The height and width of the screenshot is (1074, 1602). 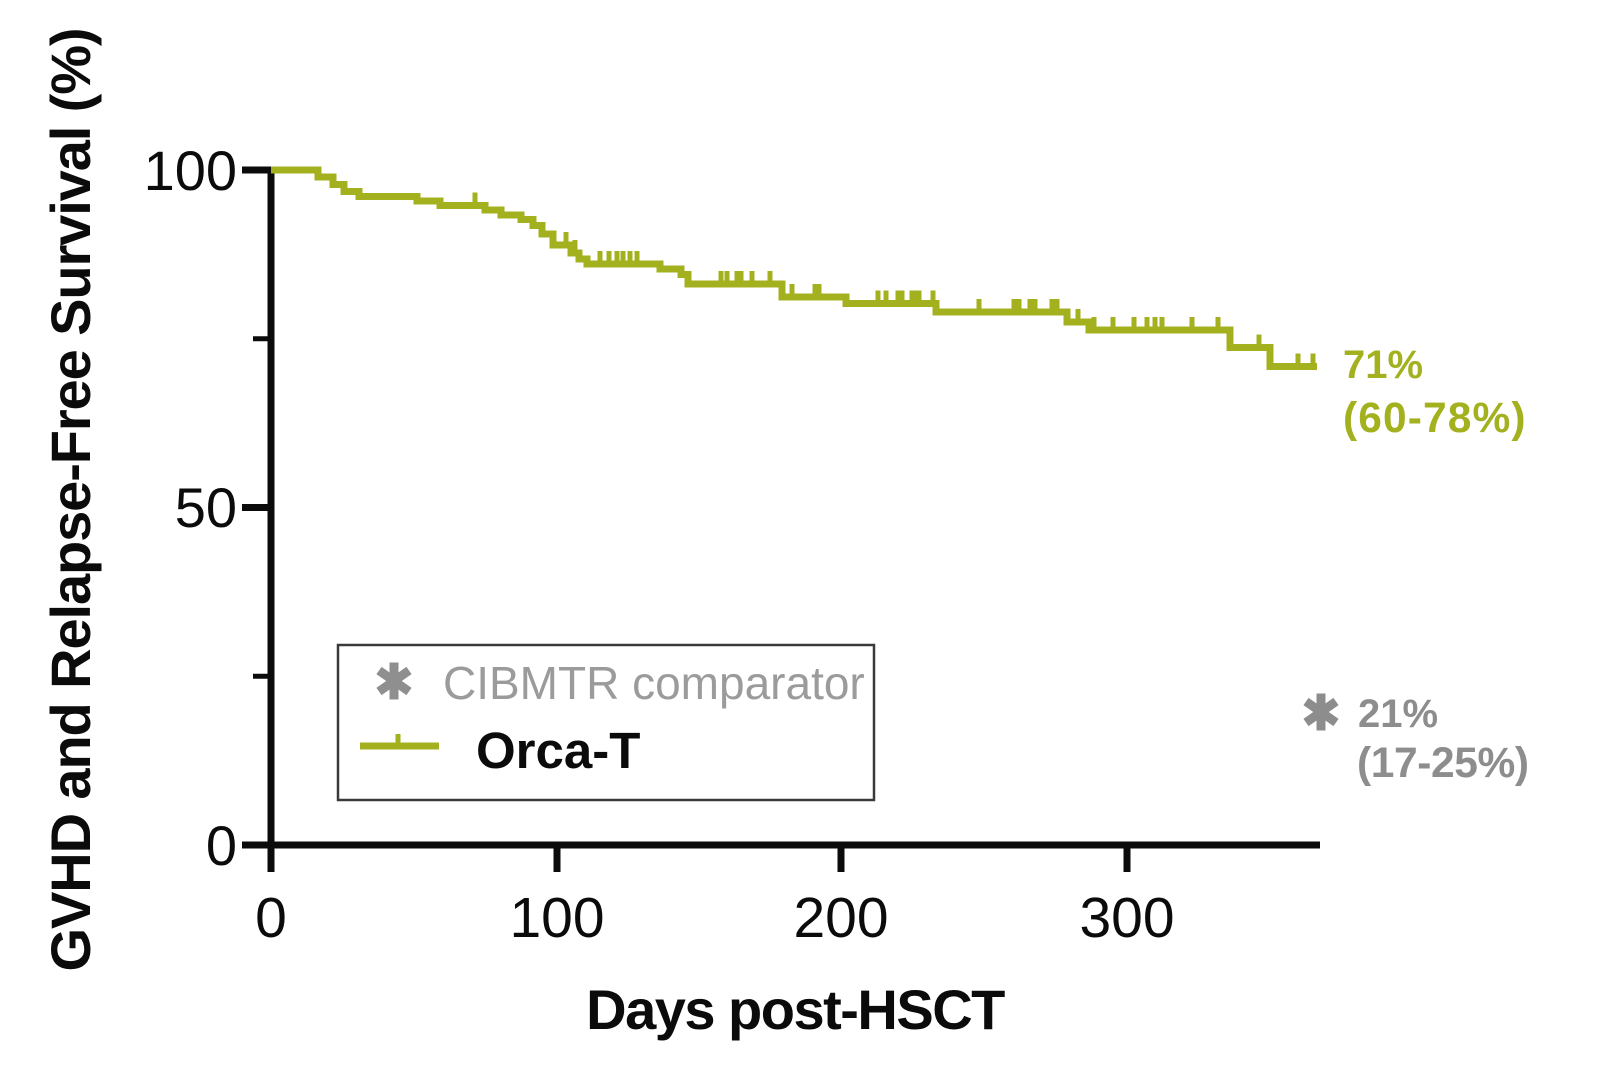 What do you see at coordinates (558, 750) in the screenshot?
I see `svg-text: Orca-T` at bounding box center [558, 750].